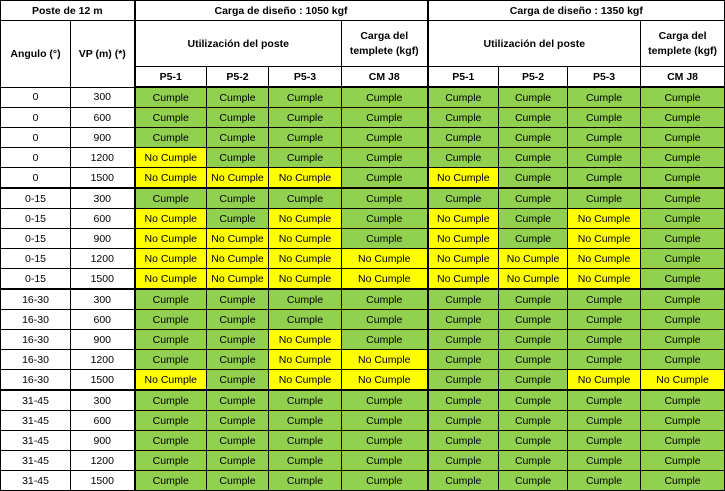  I want to click on vp-header: VP (m) (*), so click(102, 54).